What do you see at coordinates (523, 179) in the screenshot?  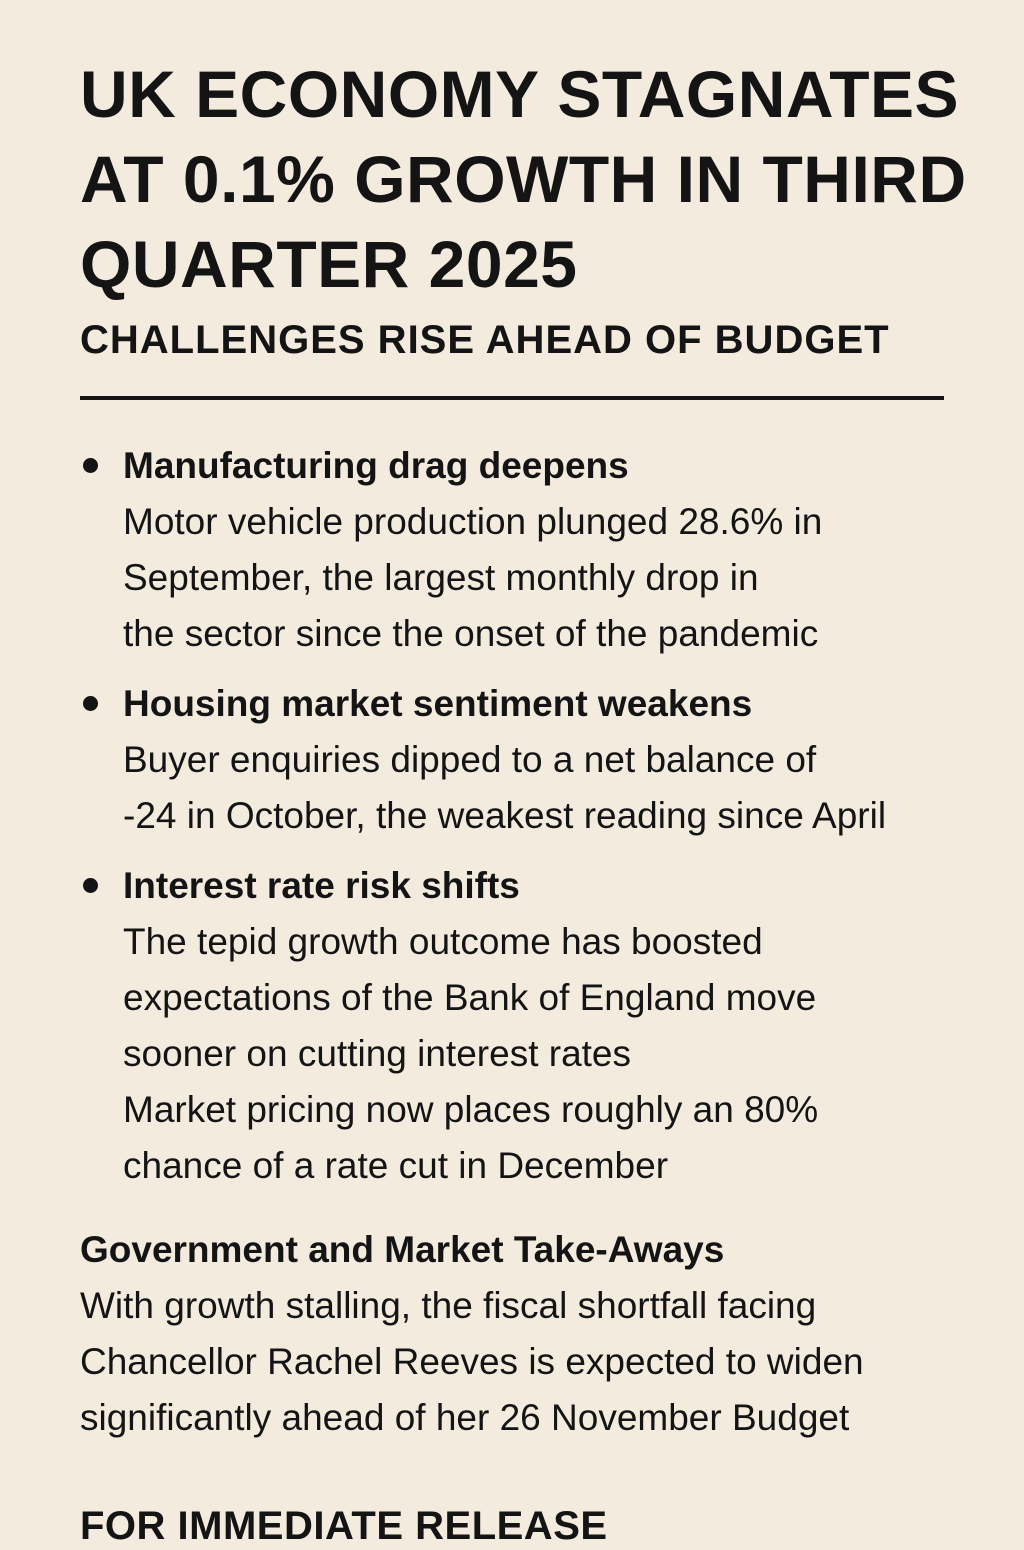 I see `headline-line: AT 0.1% GROWTH IN THIRD` at bounding box center [523, 179].